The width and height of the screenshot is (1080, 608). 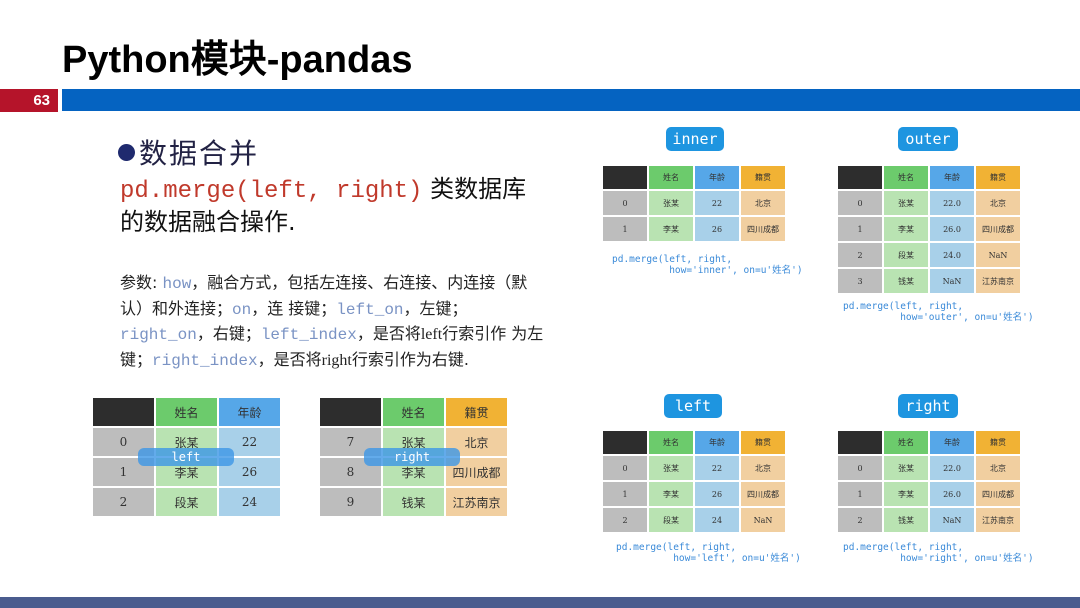 I want to click on table-right: 姓名 年龄 籍贯 0 张某 22.0 北京 1 李某 26.0 四川成都 2 钱某 NaN 江苏南京, so click(x=929, y=481).